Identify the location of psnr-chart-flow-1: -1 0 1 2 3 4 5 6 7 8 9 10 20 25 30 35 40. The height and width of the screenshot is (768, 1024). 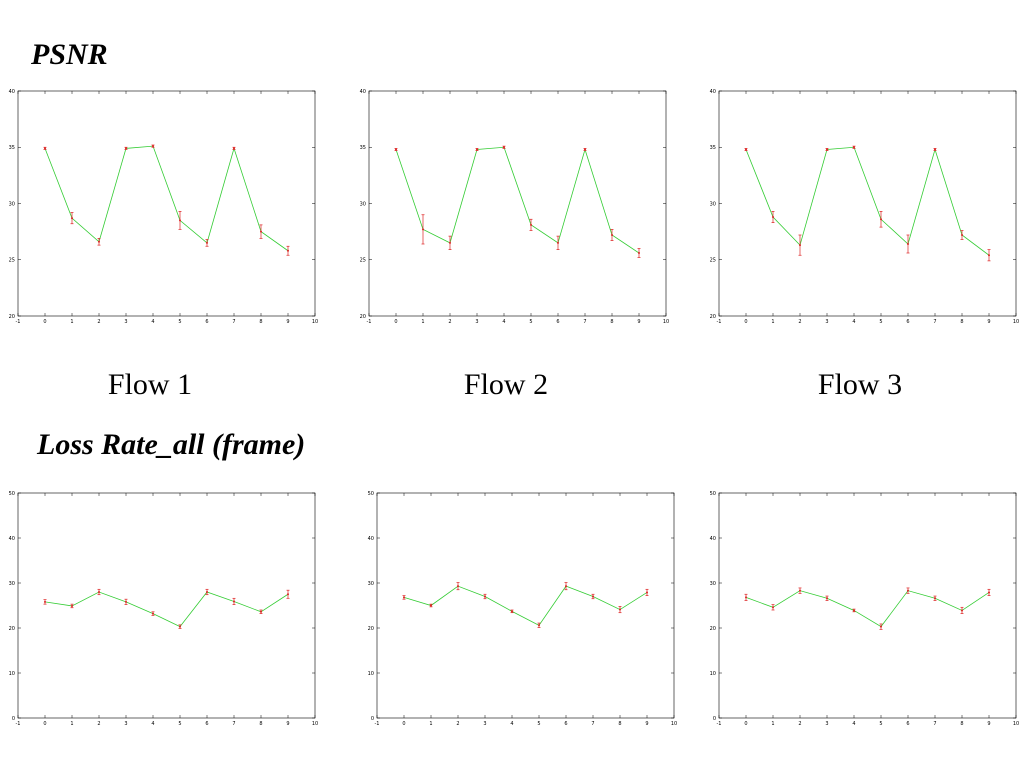
(164, 207).